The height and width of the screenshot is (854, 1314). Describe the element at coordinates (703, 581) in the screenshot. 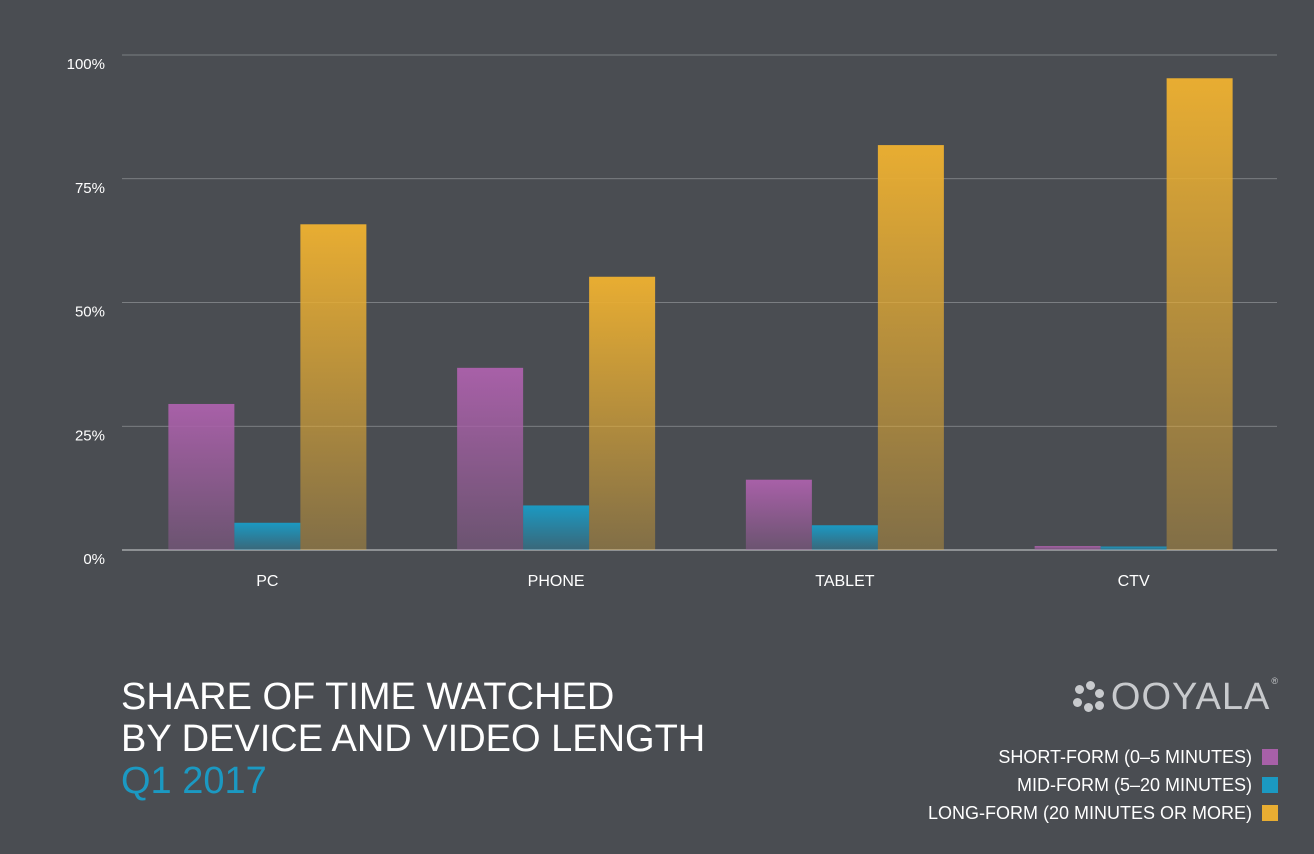

I see `x-axis-ticks: PC PHONE TABLET CTV` at that location.